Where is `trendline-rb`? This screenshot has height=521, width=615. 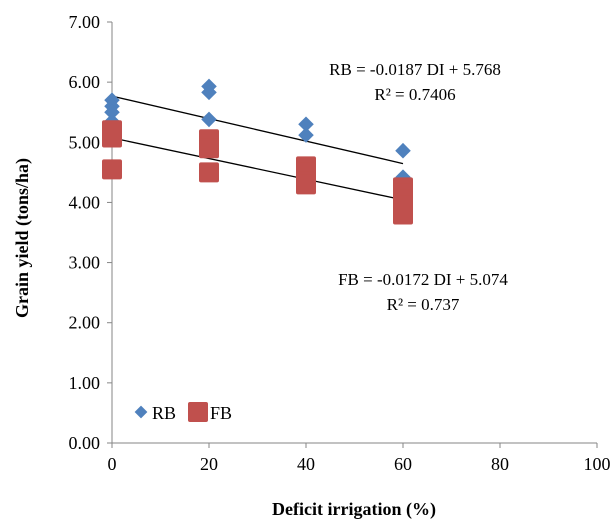
trendline-rb is located at coordinates (257, 130).